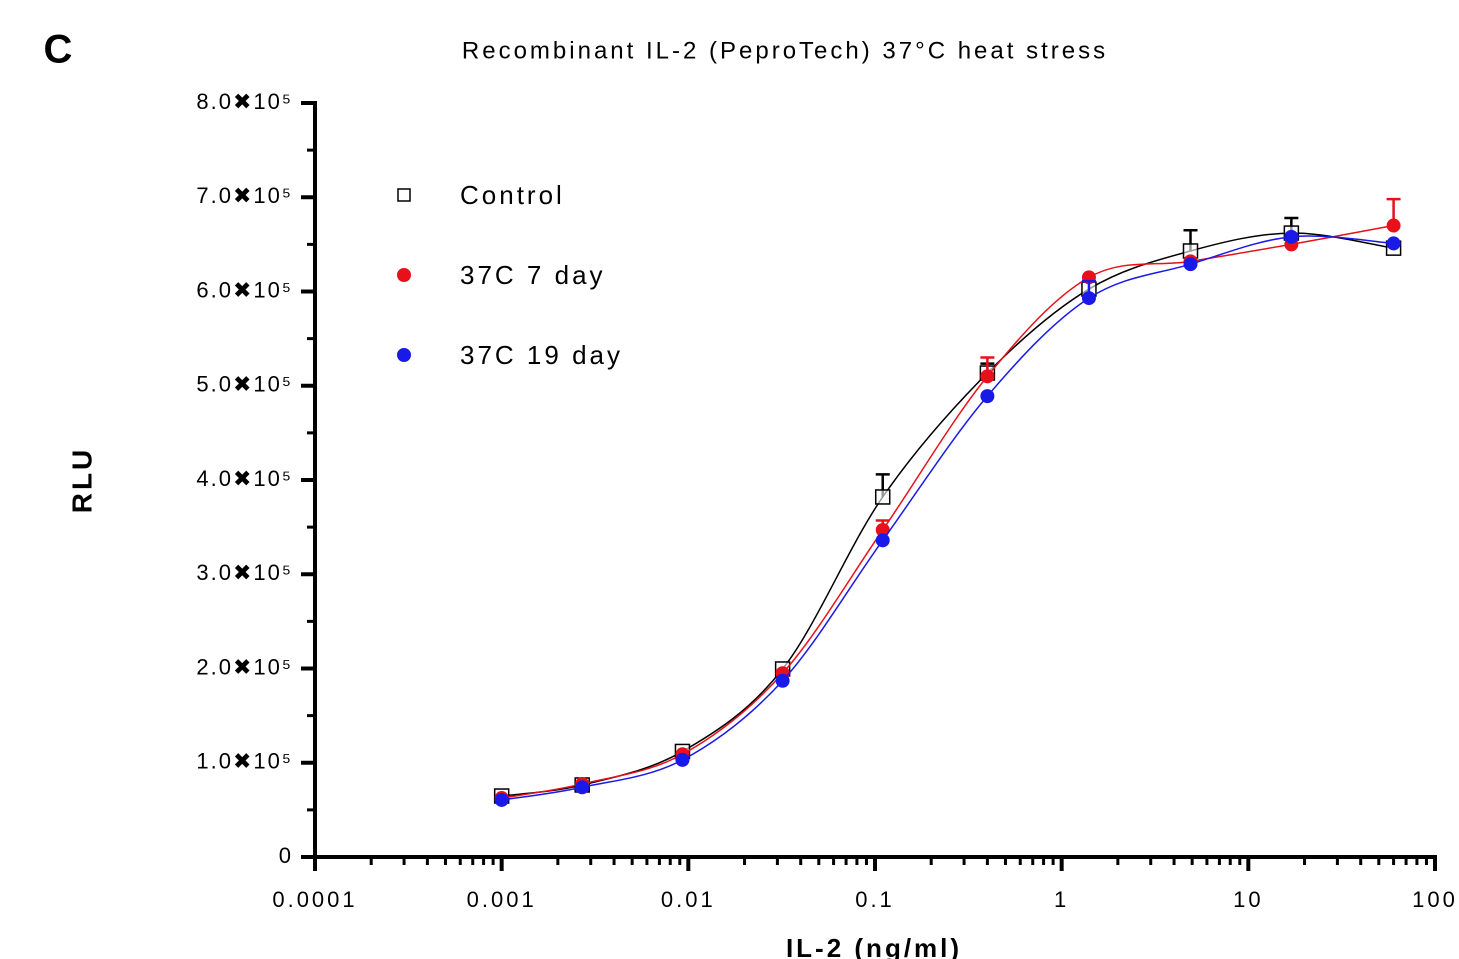 The height and width of the screenshot is (959, 1459). What do you see at coordinates (244, 384) in the screenshot?
I see `y-tick-label: 5.0✖10⁵` at bounding box center [244, 384].